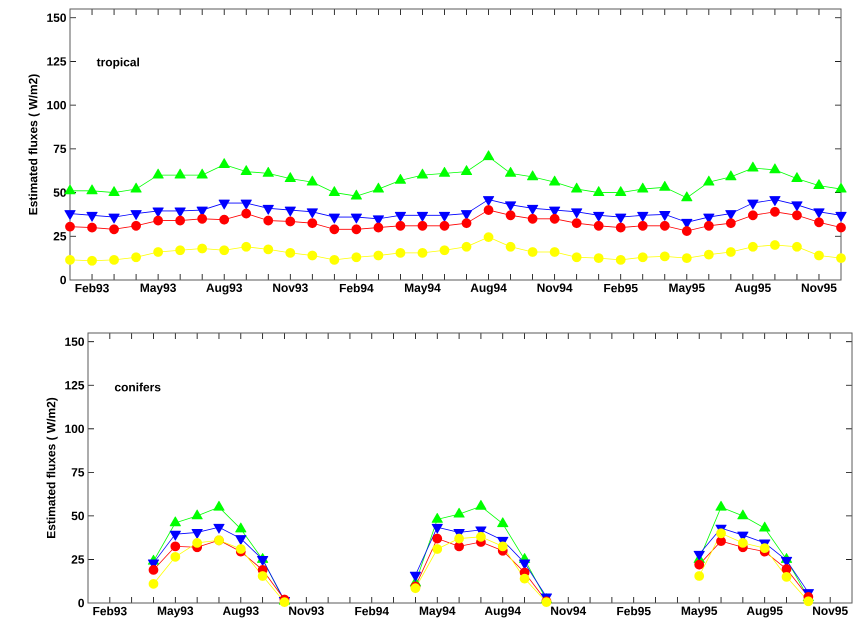 Image resolution: width=861 pixels, height=627 pixels. What do you see at coordinates (117, 63) in the screenshot?
I see `text: tropical` at bounding box center [117, 63].